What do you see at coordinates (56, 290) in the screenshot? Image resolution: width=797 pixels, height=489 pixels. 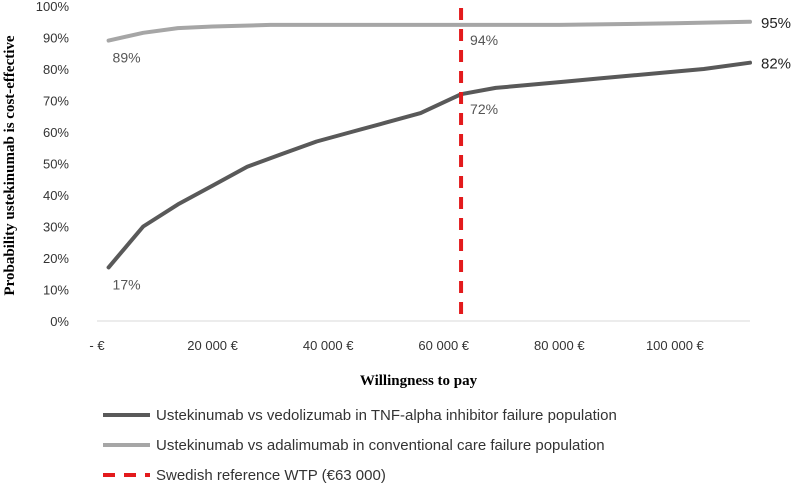 I see `y-tick-label: 10%` at bounding box center [56, 290].